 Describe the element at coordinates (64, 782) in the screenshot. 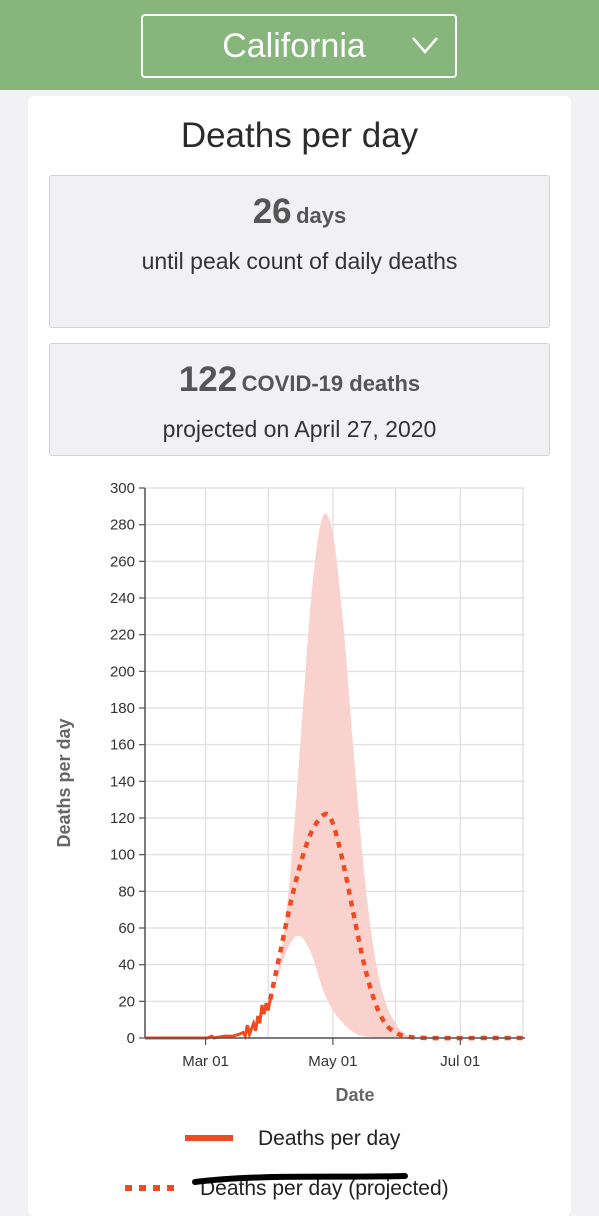

I see `y-axis-title: Deaths per day` at that location.